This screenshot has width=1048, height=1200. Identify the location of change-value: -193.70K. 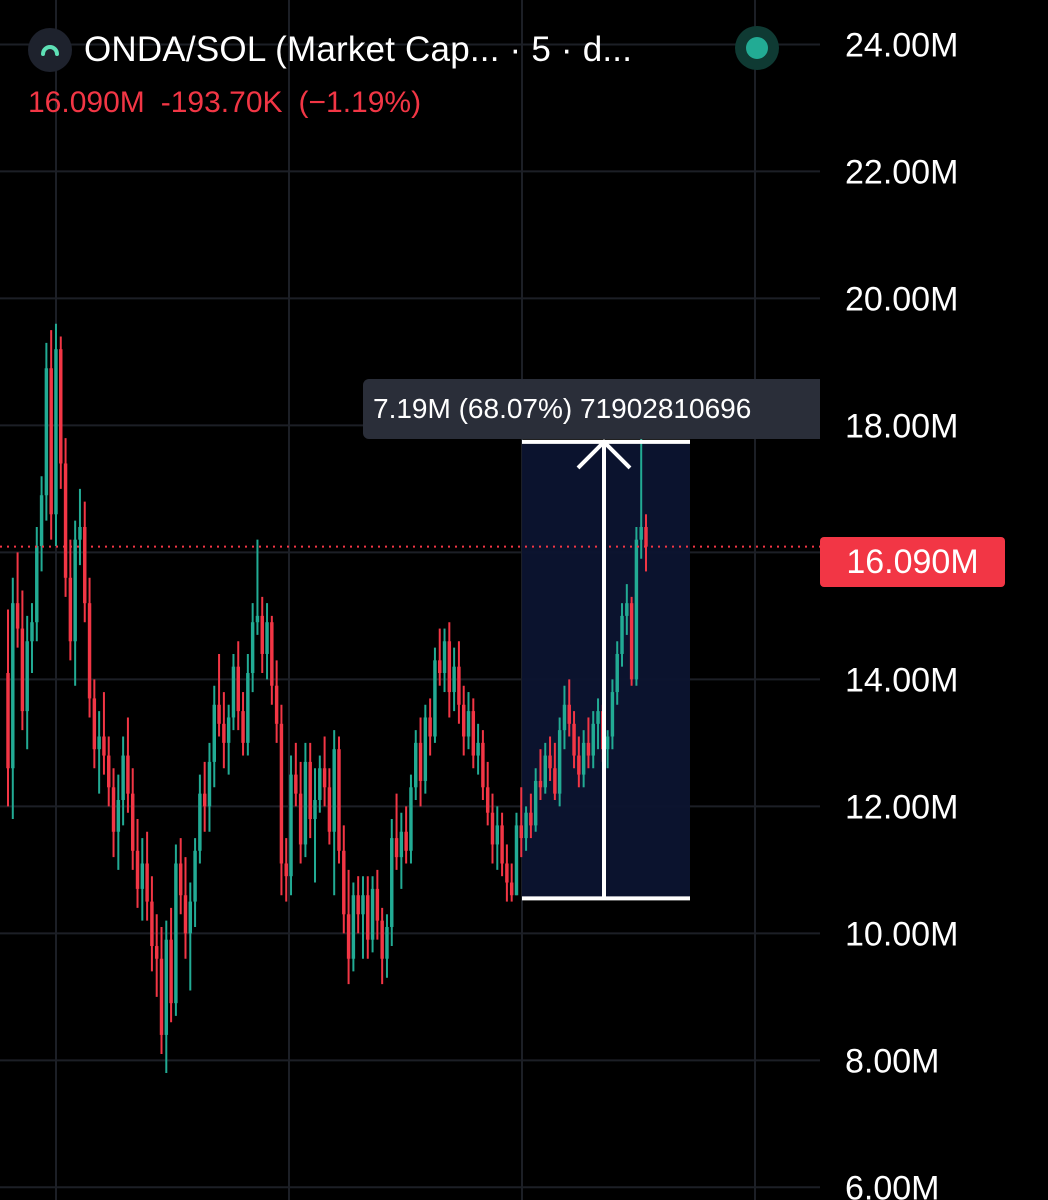
(221, 102).